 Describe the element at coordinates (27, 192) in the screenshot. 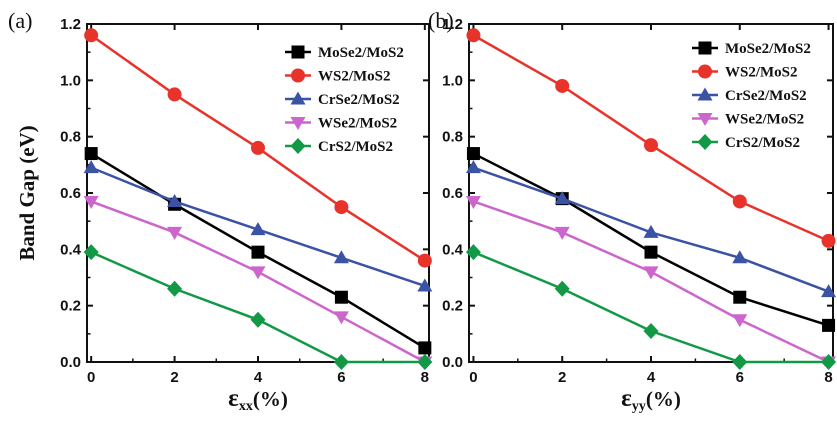

I see `y-axis-label: Band Gap (eV)` at that location.